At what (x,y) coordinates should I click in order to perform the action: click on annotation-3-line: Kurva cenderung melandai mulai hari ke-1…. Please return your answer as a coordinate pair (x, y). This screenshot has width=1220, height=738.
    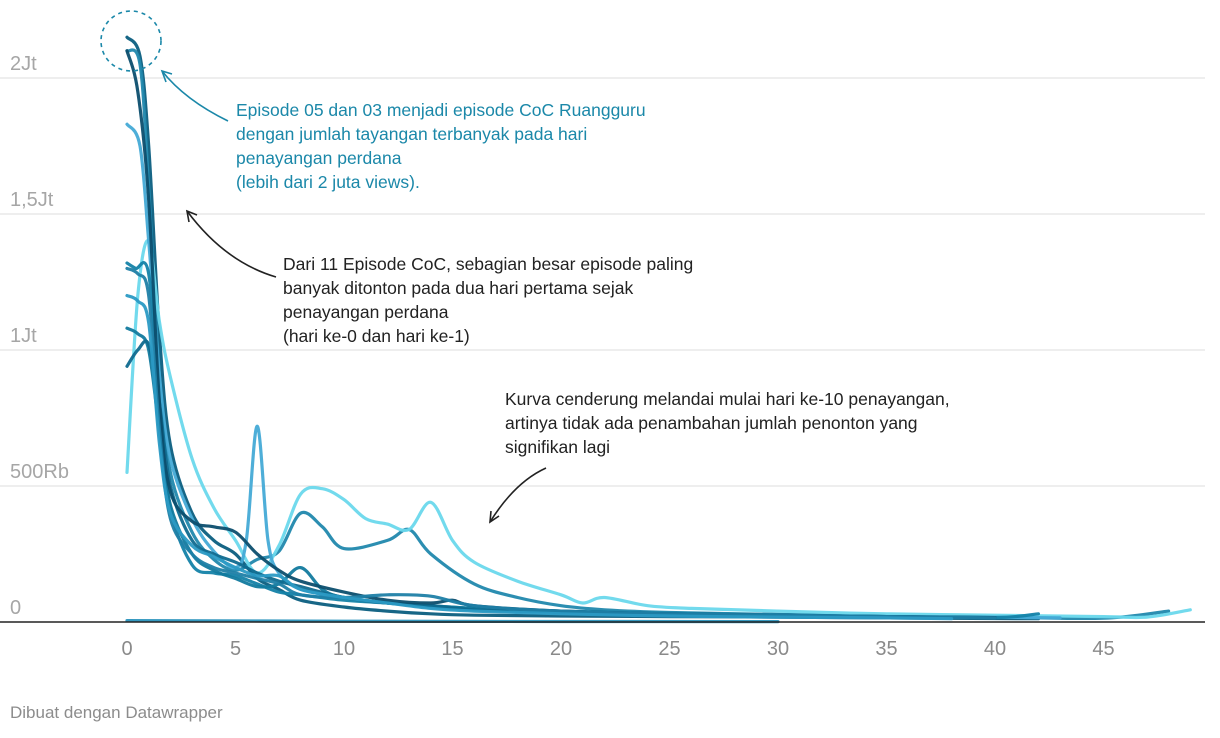
    Looking at the image, I should click on (727, 399).